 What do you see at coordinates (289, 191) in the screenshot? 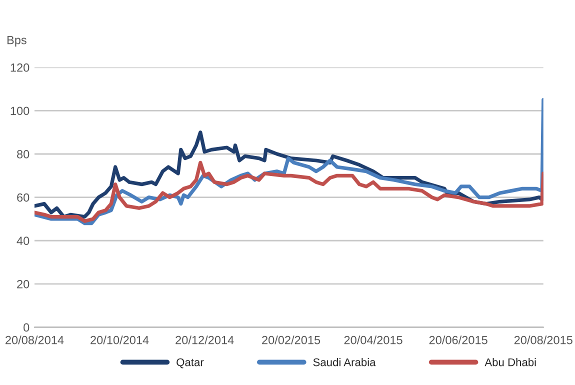
I see `line-series` at bounding box center [289, 191].